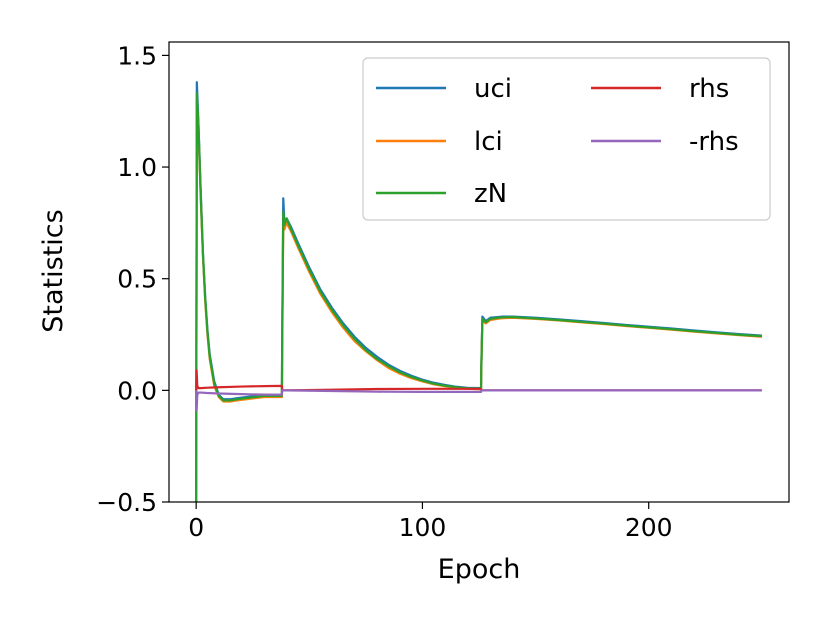  Describe the element at coordinates (714, 142) in the screenshot. I see `legend-label-neg-rhs: -rhs` at that location.